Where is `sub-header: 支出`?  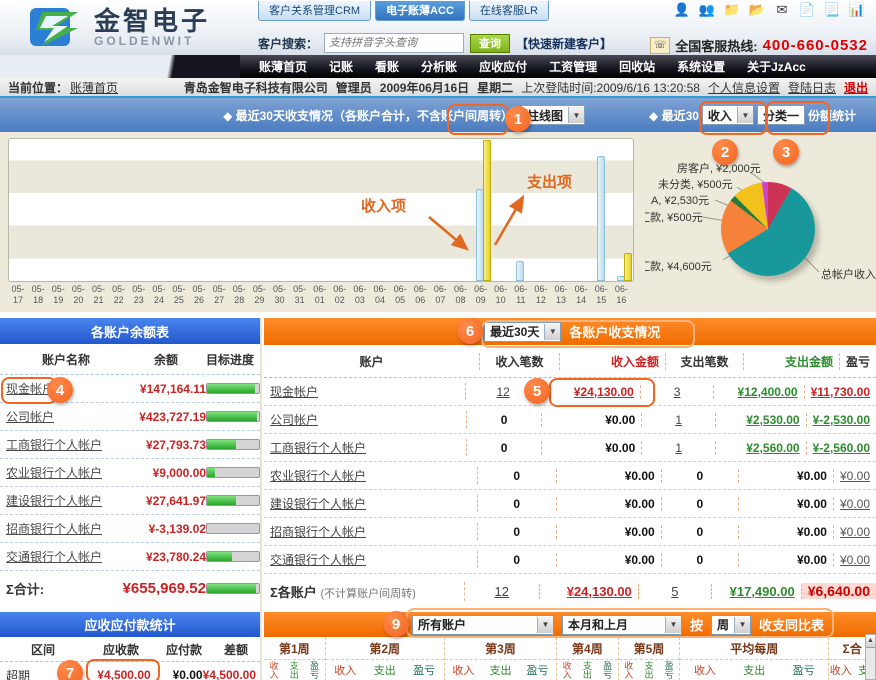
sub-header: 支出 is located at coordinates (294, 670).